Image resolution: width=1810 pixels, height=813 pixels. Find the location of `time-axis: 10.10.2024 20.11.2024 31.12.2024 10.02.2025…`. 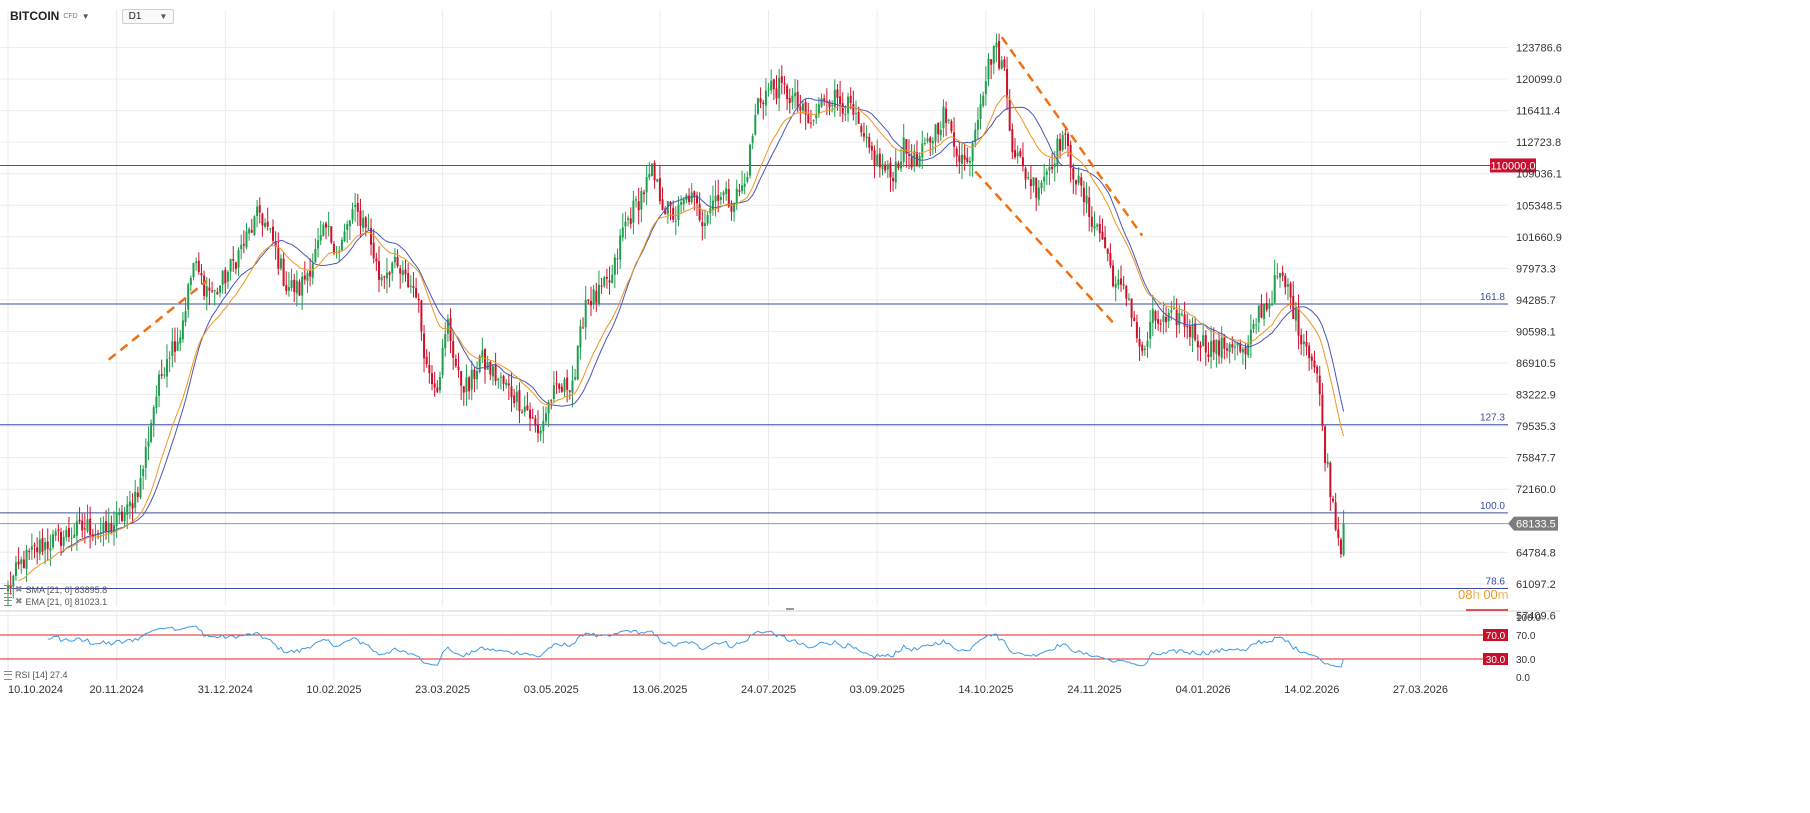

time-axis: 10.10.2024 20.11.2024 31.12.2024 10.02.2025… is located at coordinates (728, 690).